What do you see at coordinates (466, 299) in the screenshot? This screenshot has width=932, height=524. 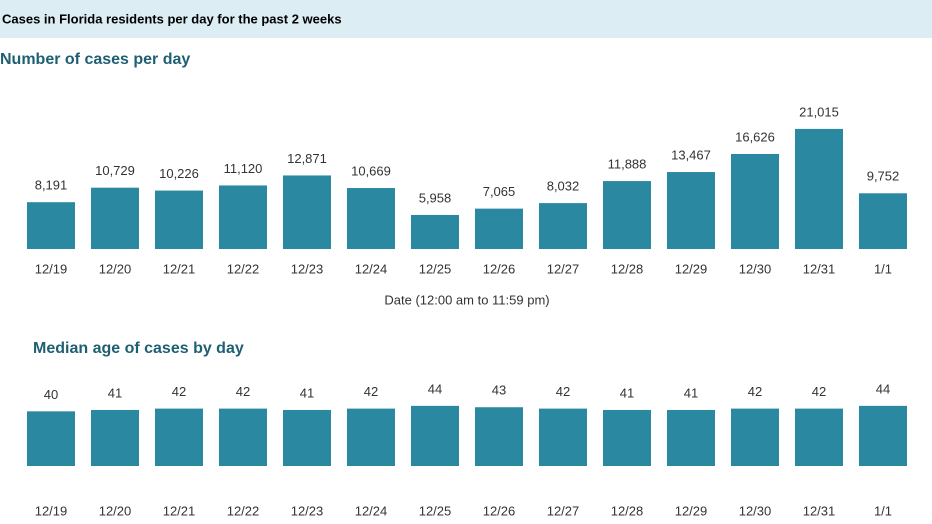 I see `x-axis-label: Date (12:00 am to 11:59 pm)` at bounding box center [466, 299].